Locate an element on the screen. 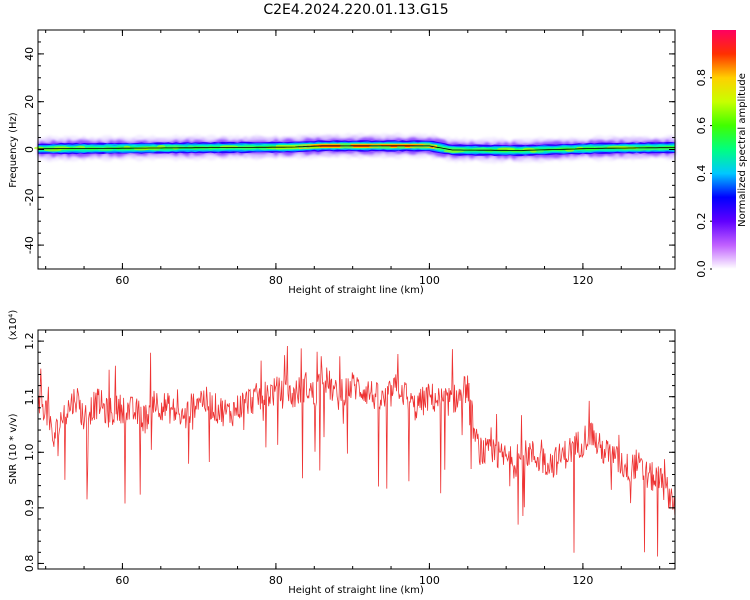  y-tick-label: 20 is located at coordinates (29, 102).